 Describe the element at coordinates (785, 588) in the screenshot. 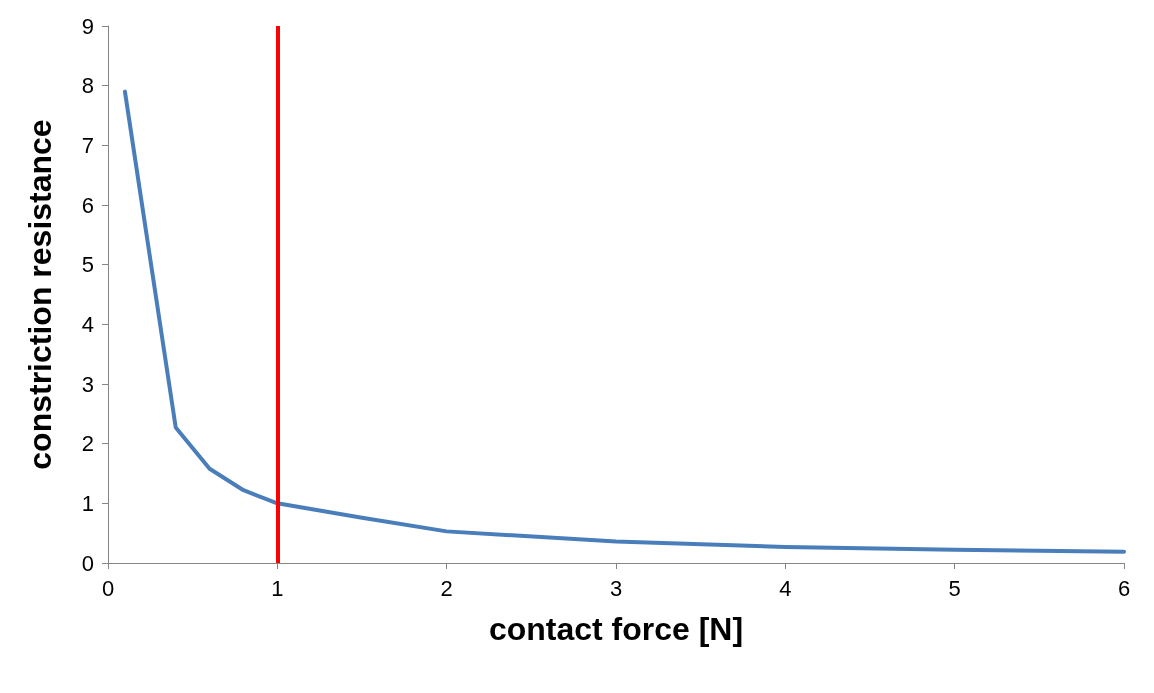

I see `x-tick-label: 4` at that location.